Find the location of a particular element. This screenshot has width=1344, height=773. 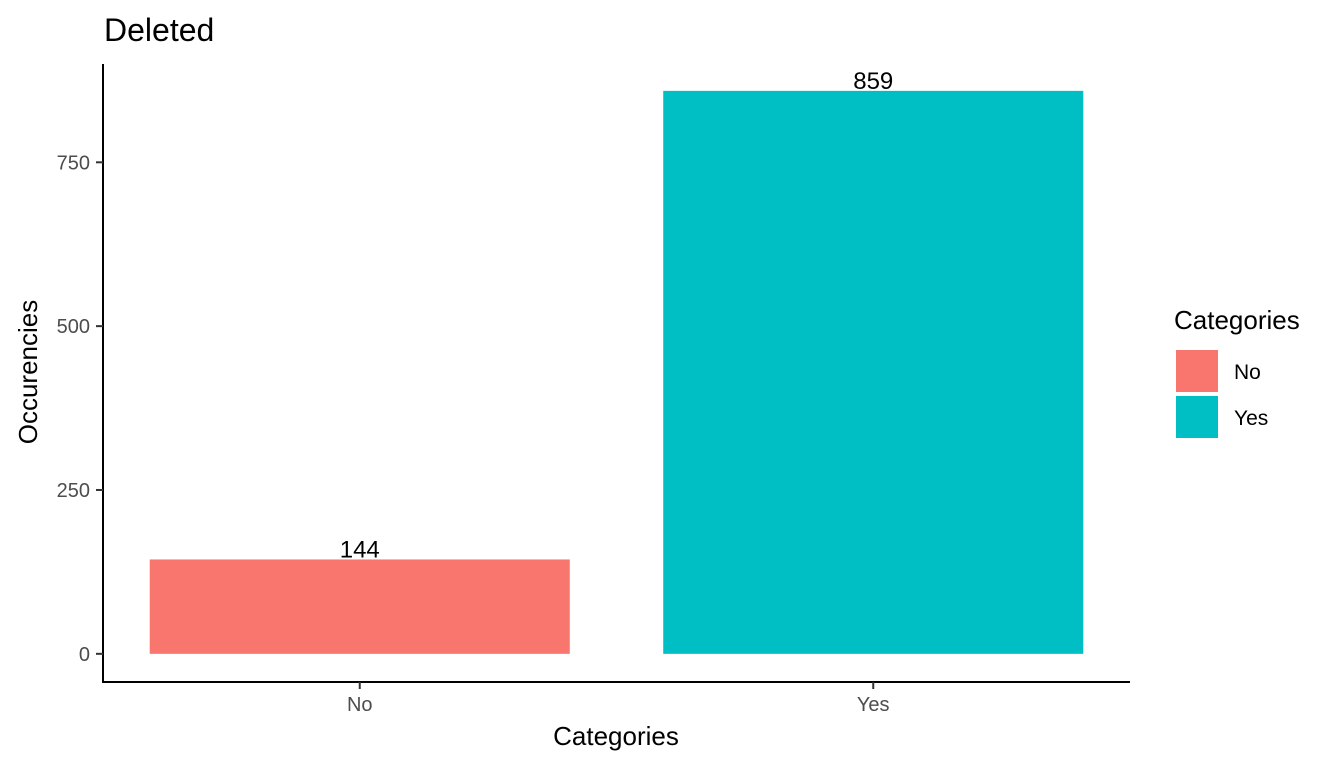

legend-swatch-no is located at coordinates (1197, 371).